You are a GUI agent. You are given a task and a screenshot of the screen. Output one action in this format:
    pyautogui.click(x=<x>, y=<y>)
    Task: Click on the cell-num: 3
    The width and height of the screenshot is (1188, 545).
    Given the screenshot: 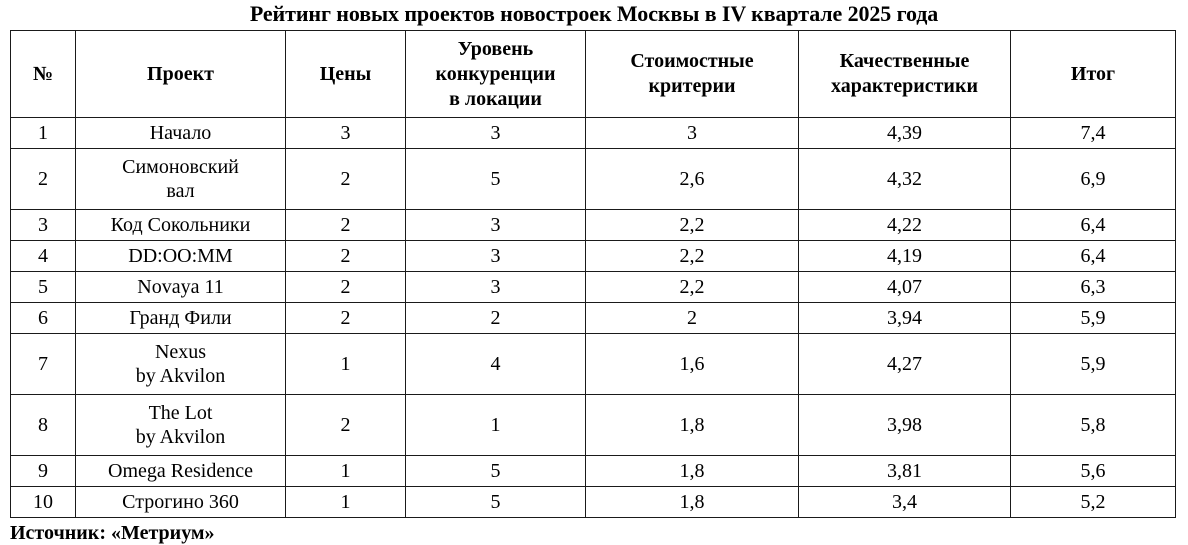 What is the action you would take?
    pyautogui.click(x=43, y=225)
    